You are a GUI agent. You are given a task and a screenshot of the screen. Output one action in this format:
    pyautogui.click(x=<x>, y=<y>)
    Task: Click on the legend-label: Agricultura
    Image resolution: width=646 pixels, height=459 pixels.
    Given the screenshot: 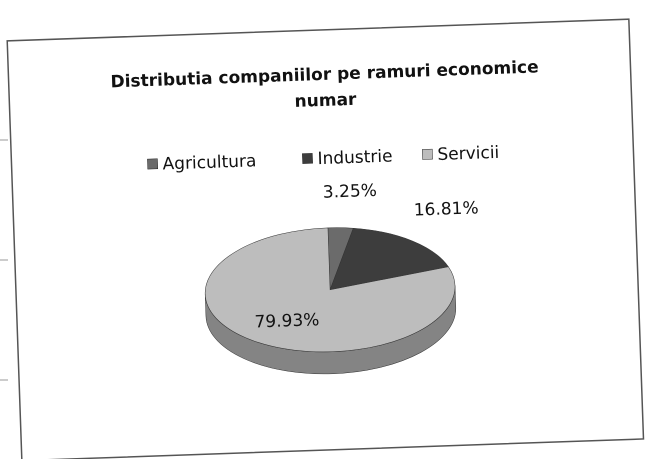 What is the action you would take?
    pyautogui.click(x=209, y=162)
    